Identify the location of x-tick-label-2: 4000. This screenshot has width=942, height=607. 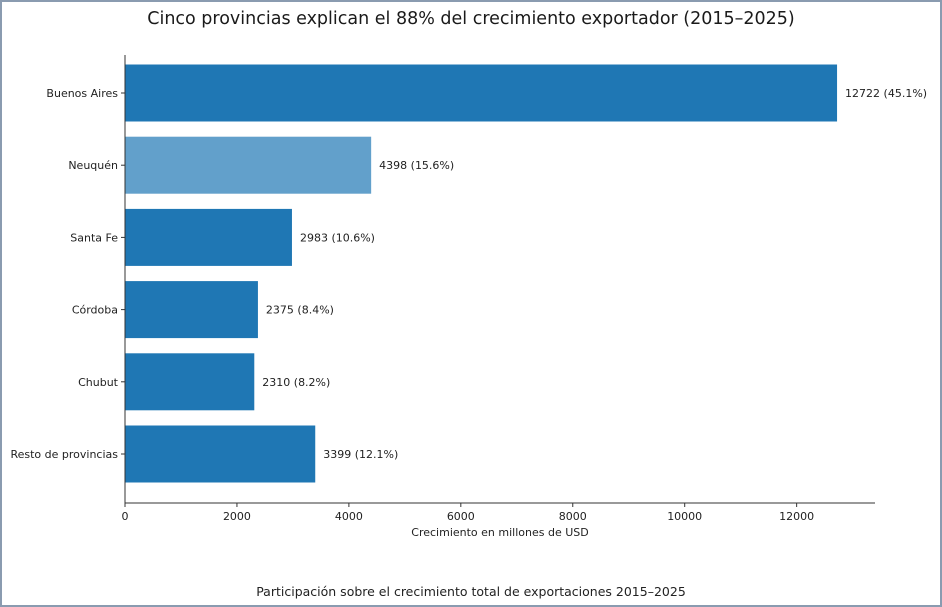
(349, 516).